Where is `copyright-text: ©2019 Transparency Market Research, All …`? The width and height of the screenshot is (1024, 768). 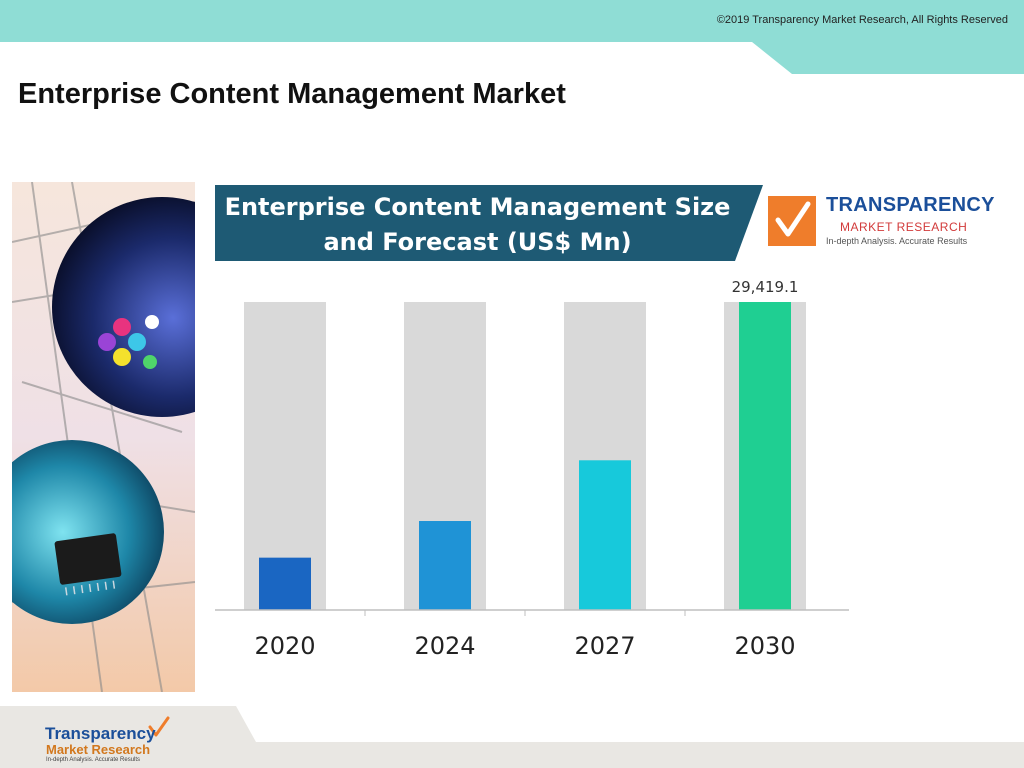
copyright-text: ©2019 Transparency Market Research, All … is located at coordinates (862, 20).